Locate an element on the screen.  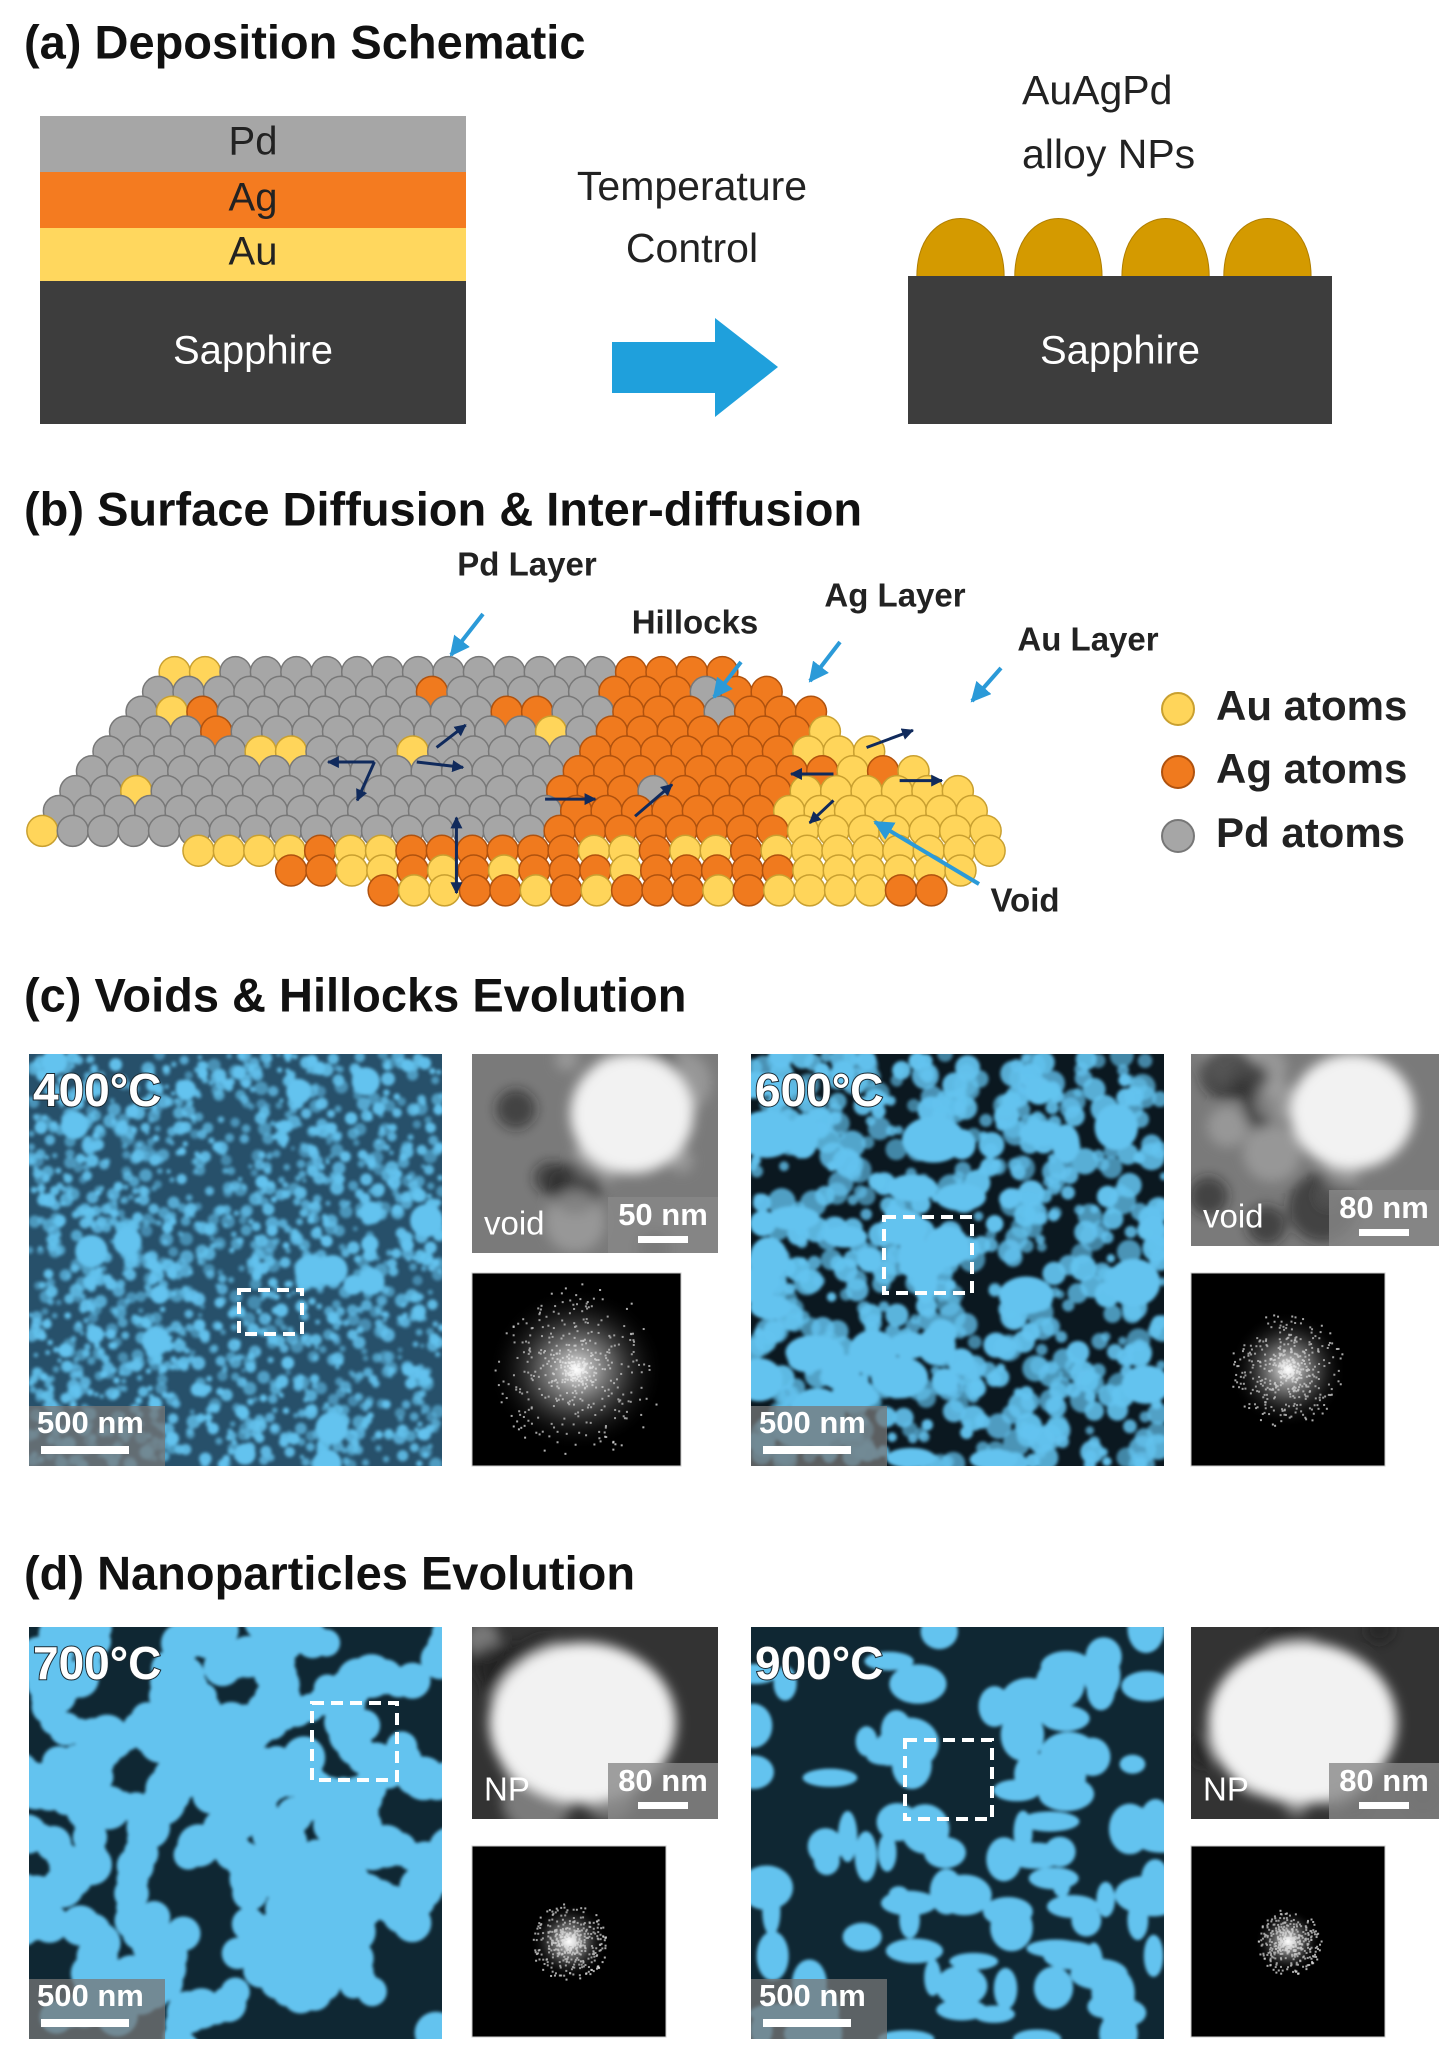
inset-scale-label: 50 nm is located at coordinates (663, 1214).